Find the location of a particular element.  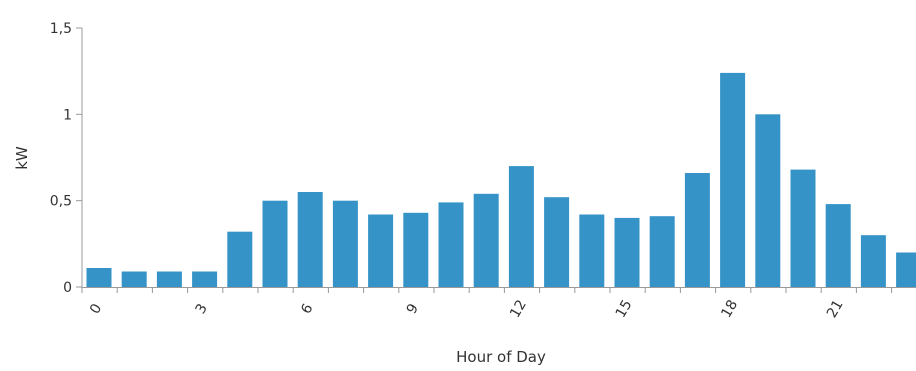

x-tick-label: 3 is located at coordinates (202, 309).